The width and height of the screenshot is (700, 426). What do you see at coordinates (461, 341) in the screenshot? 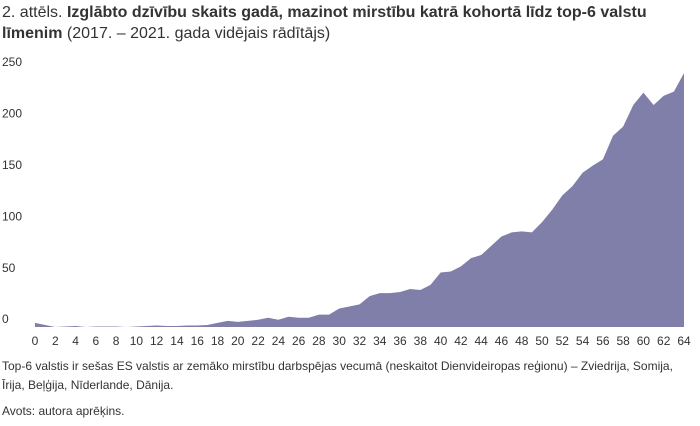
I see `x-tick-label: 42` at bounding box center [461, 341].